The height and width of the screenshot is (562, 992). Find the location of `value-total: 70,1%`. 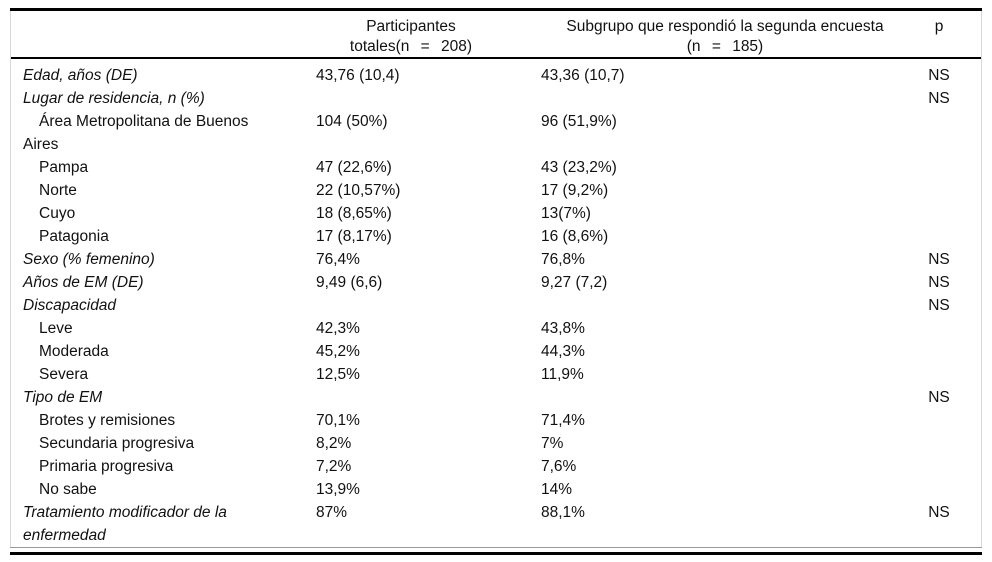

value-total: 70,1% is located at coordinates (338, 420).